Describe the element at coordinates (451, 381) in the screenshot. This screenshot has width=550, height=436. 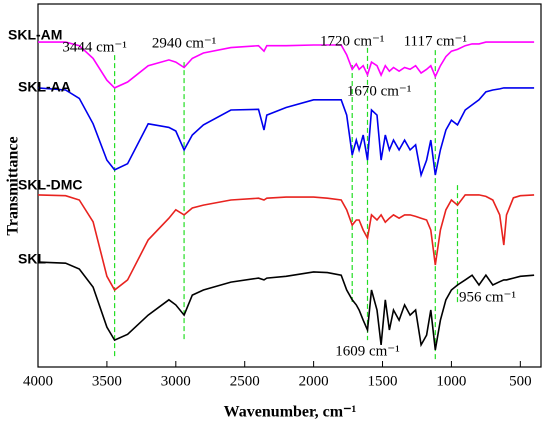
I see `x-tick-label: 1000` at that location.